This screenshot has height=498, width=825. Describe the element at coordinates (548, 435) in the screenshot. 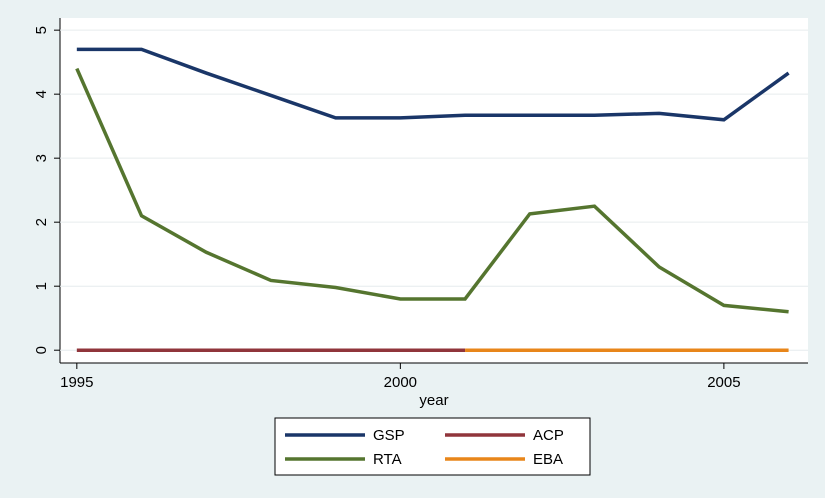

I see `legend-label: ACP` at that location.